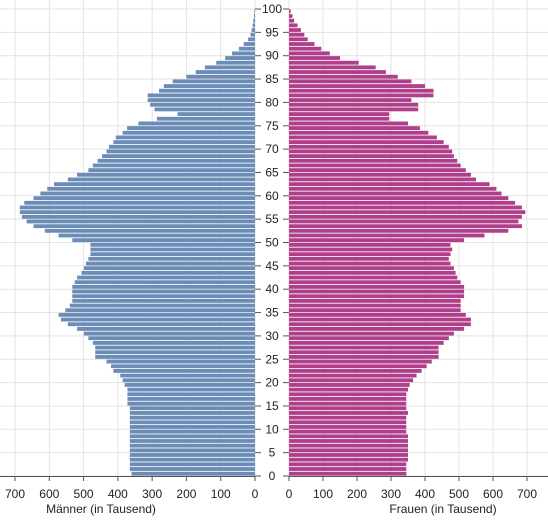 The image size is (548, 525). What do you see at coordinates (527, 494) in the screenshot?
I see `women-value-tick-label: 700` at bounding box center [527, 494].